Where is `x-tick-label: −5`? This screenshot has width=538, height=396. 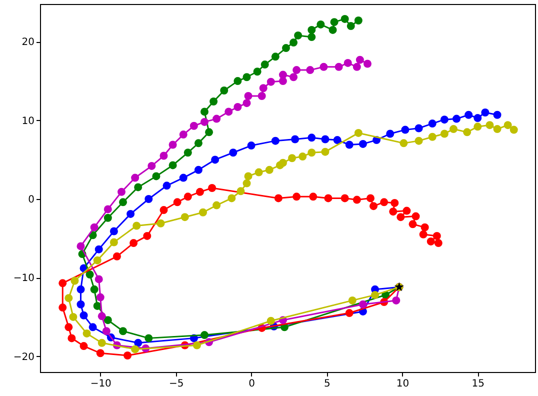
x-tick-label: −5 is located at coordinates (176, 384).